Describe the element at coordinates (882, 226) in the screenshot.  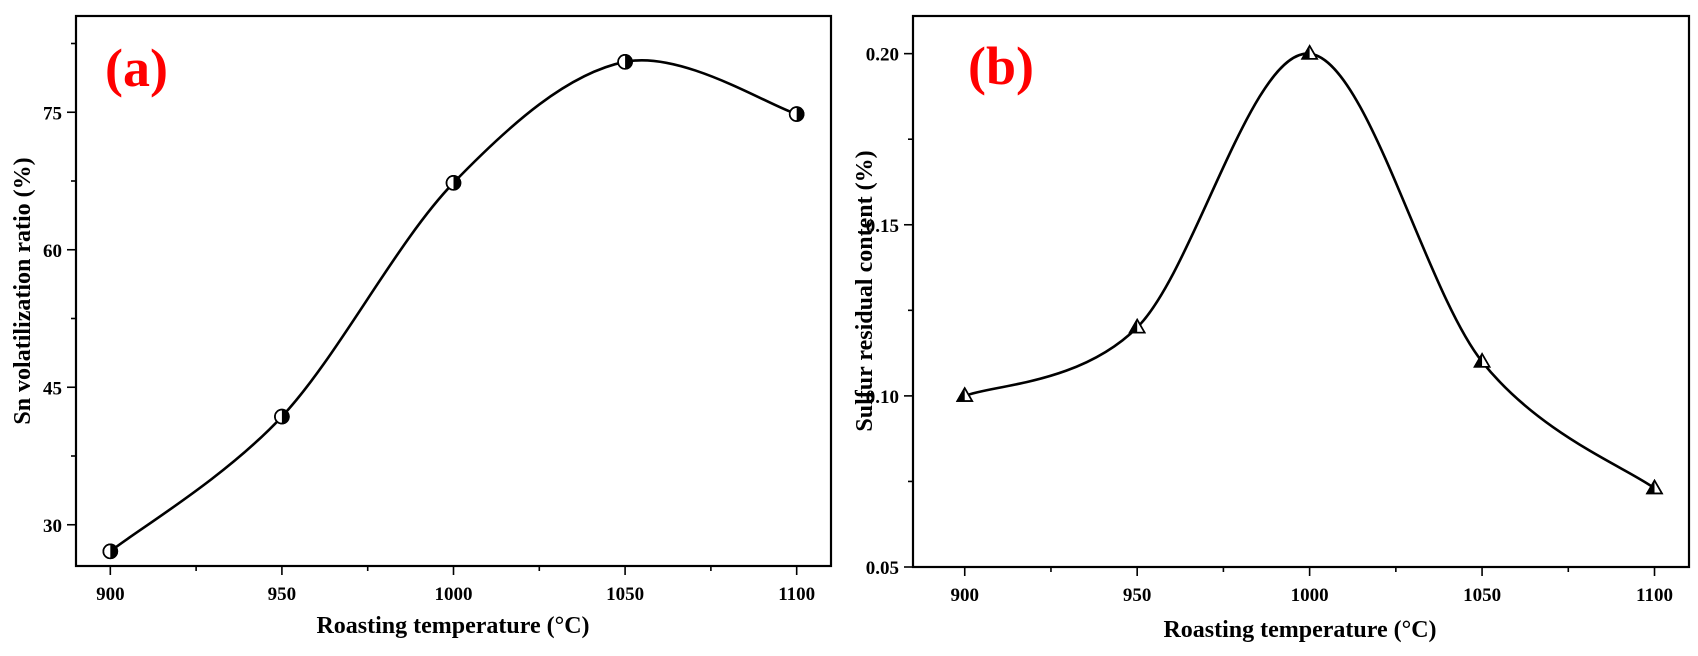
I see `y-tick-label: 0.15` at that location.